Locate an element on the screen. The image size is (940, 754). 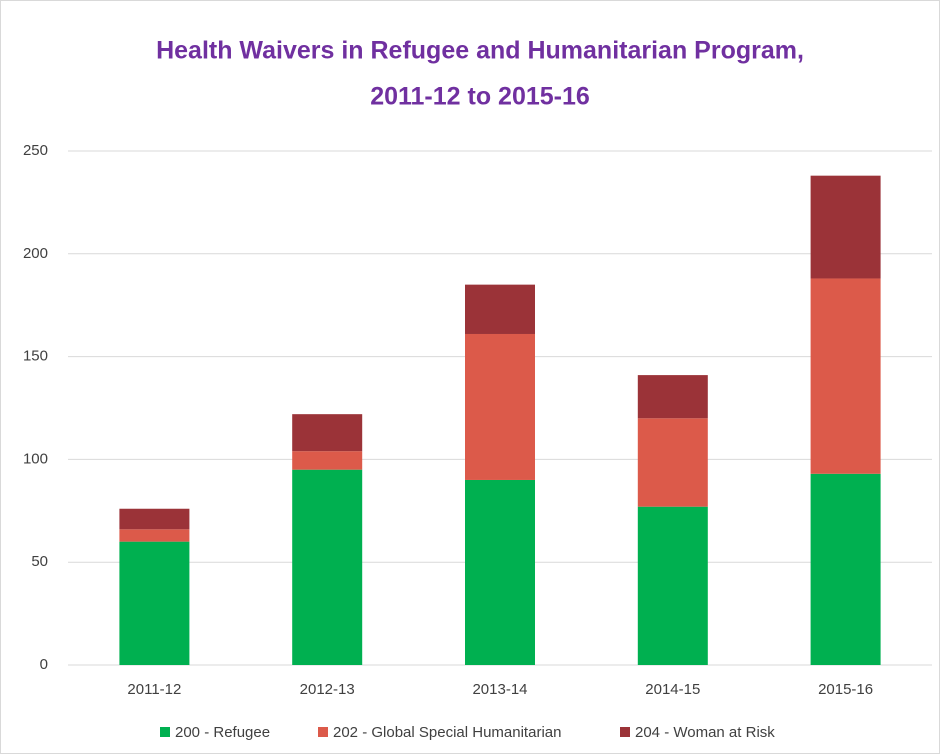
y-tick-label: 100 is located at coordinates (35, 458).